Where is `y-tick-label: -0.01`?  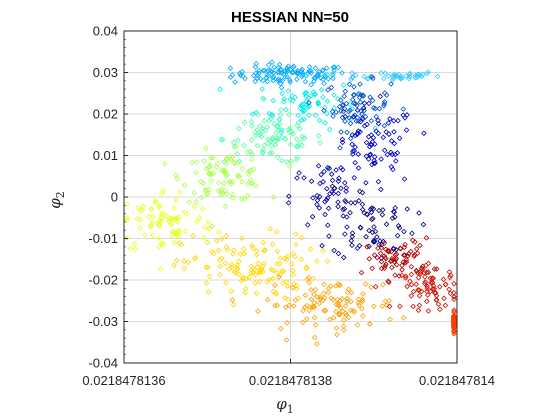 y-tick-label: -0.01 is located at coordinates (103, 238).